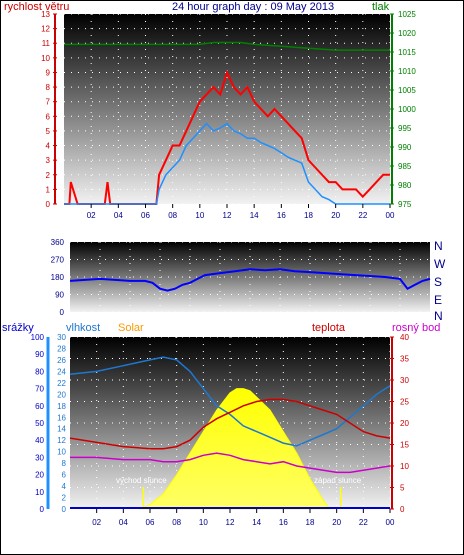 Image resolution: width=464 pixels, height=555 pixels. I want to click on humidity-tick-label: 4, so click(64, 486).